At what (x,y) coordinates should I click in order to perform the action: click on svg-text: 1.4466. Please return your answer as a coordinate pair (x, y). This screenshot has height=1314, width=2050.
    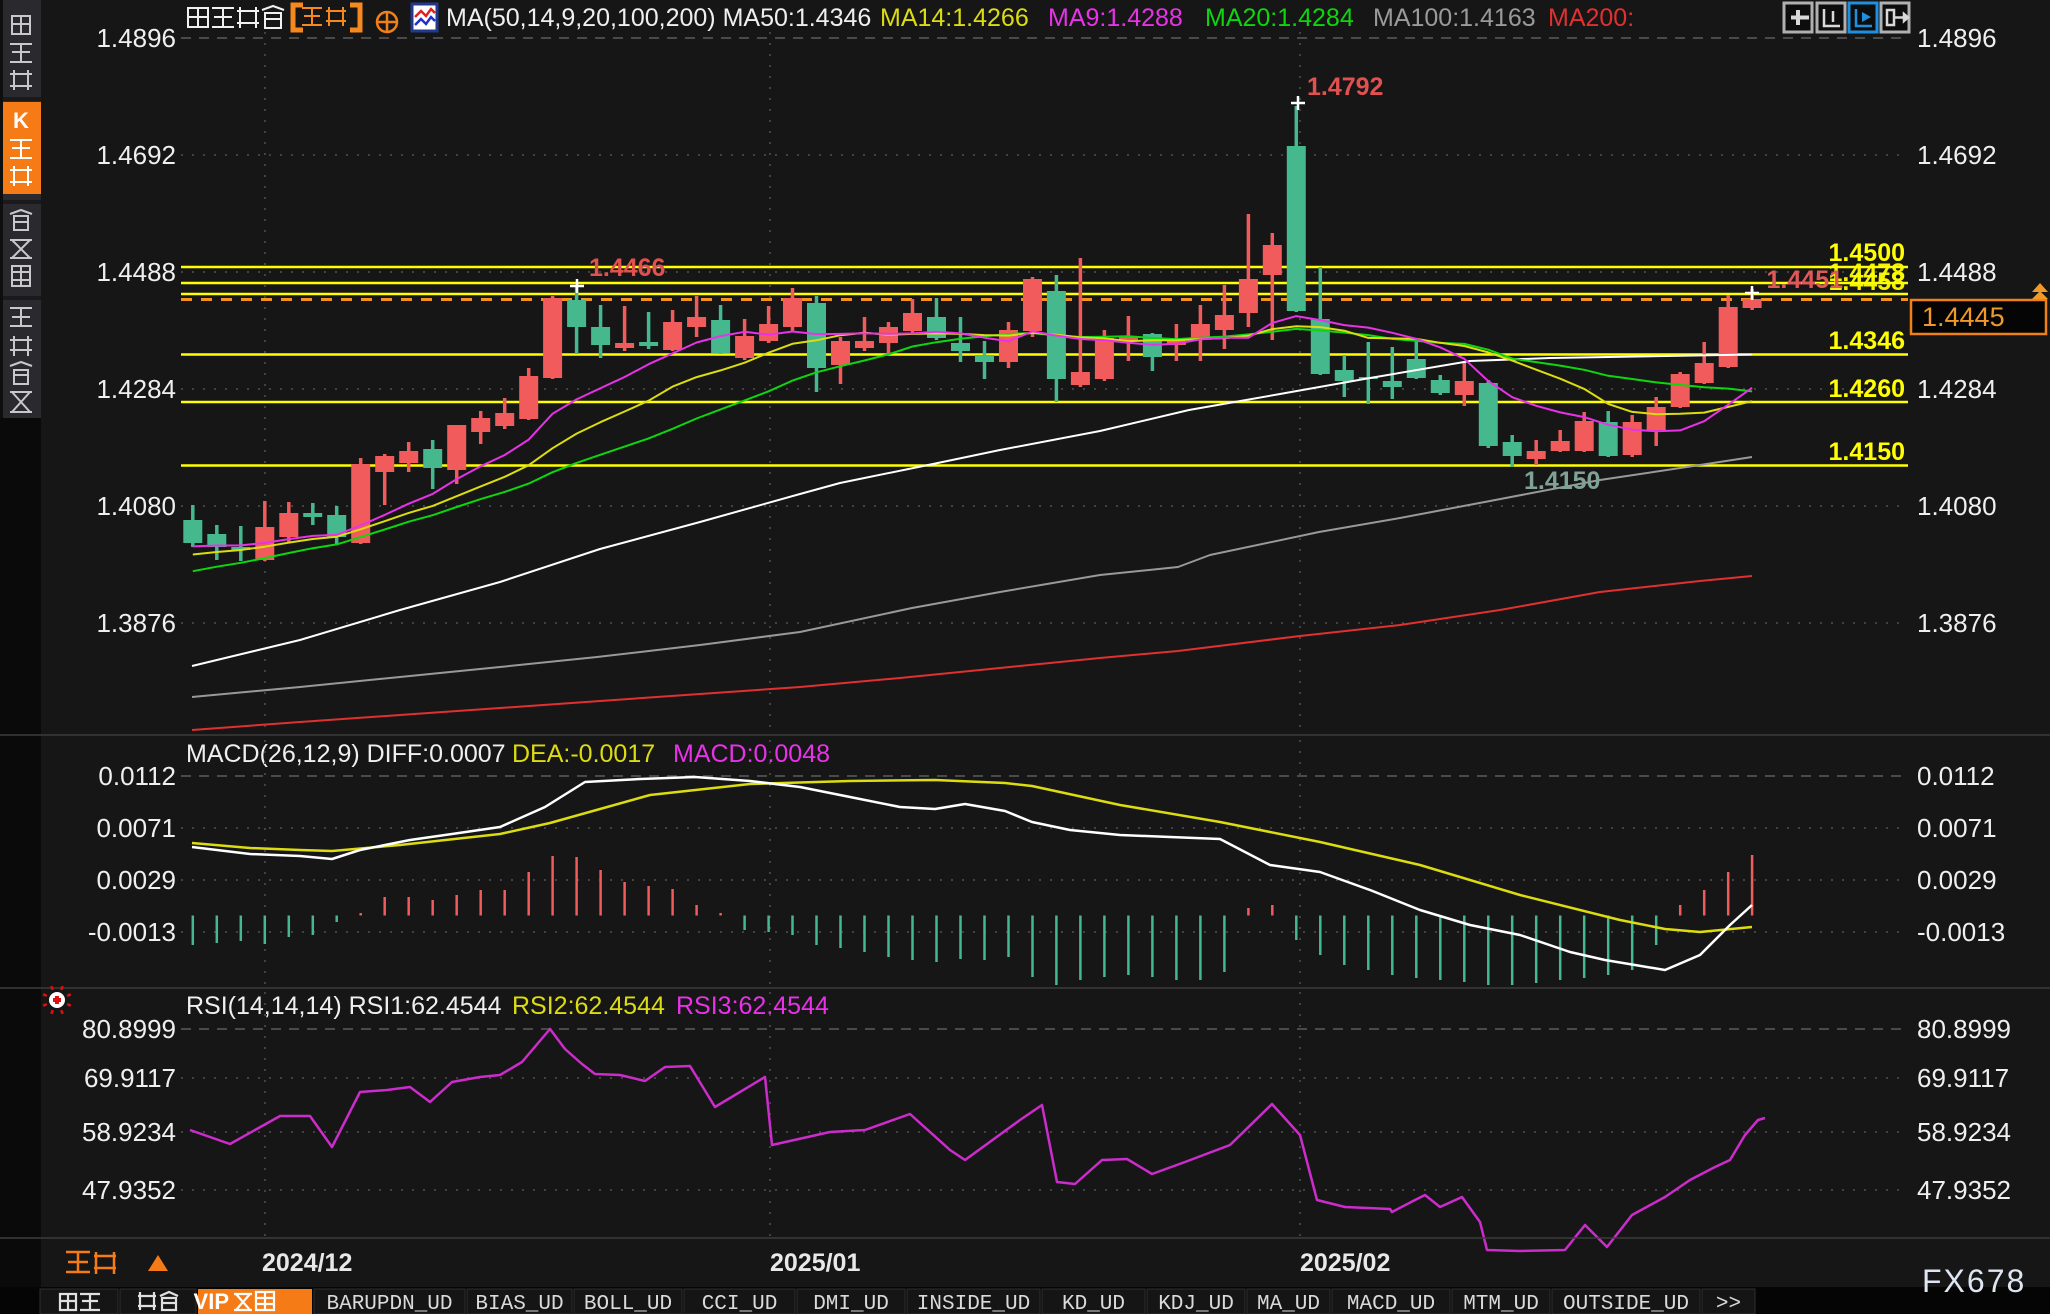
    Looking at the image, I should click on (627, 268).